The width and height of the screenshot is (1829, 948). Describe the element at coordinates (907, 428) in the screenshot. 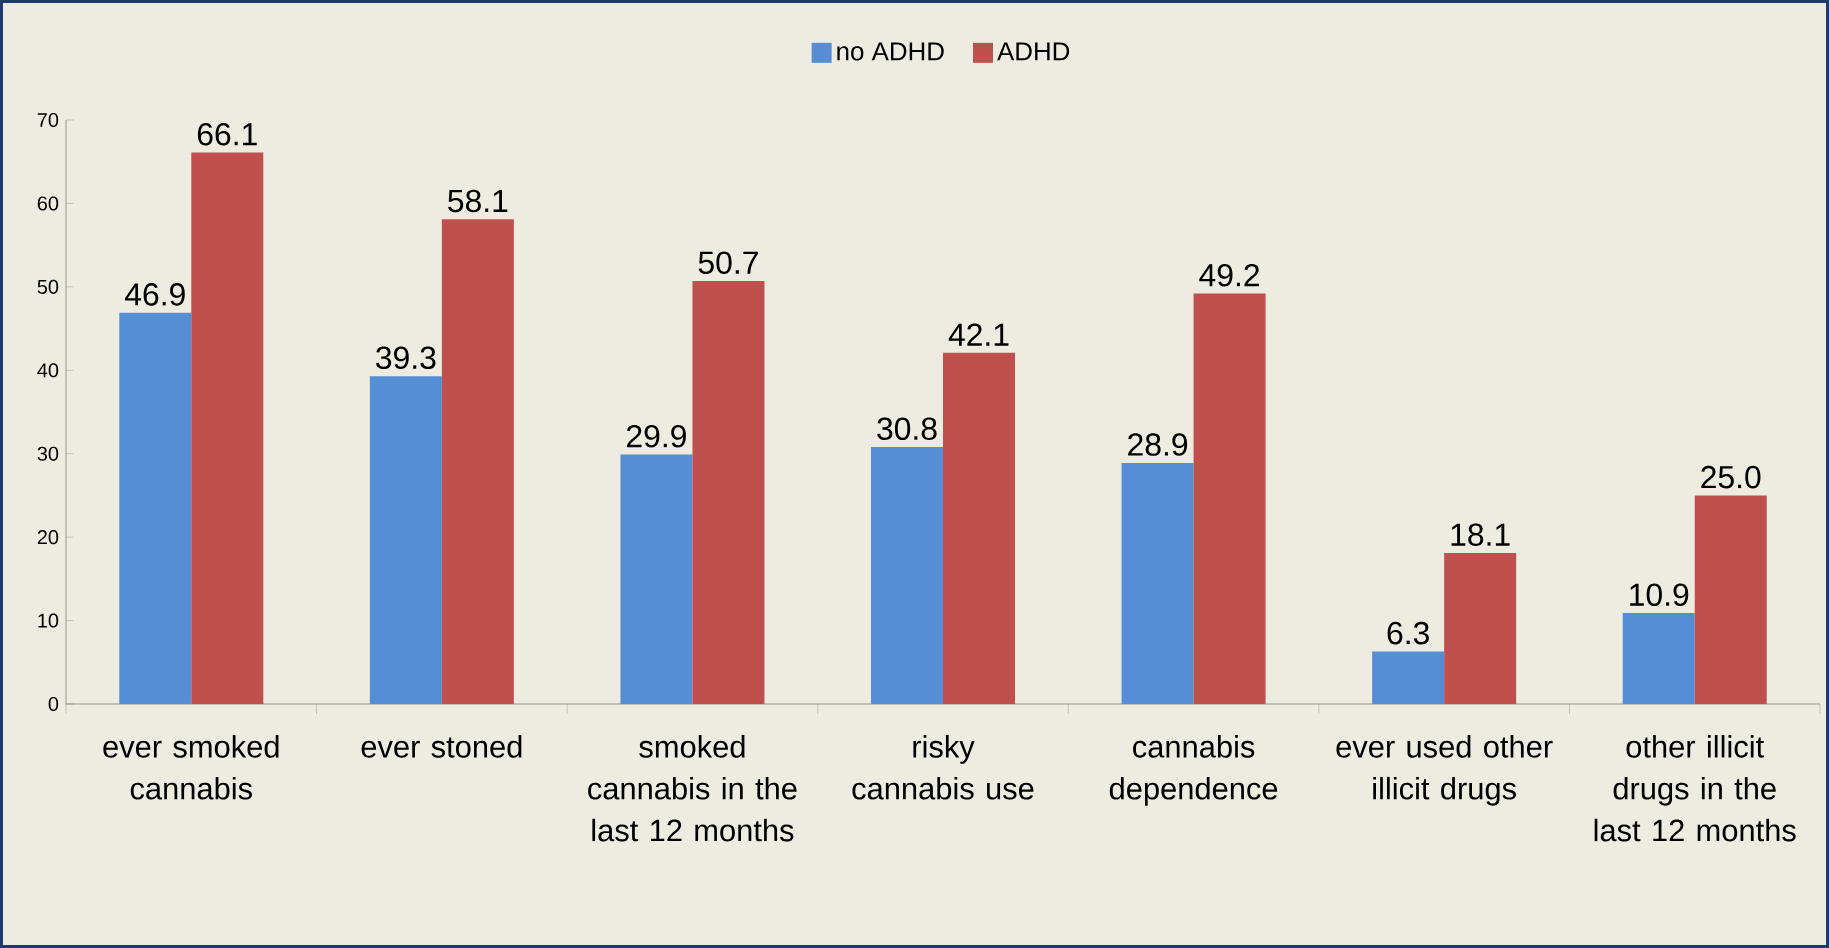

I see `data-label: 30.8` at that location.